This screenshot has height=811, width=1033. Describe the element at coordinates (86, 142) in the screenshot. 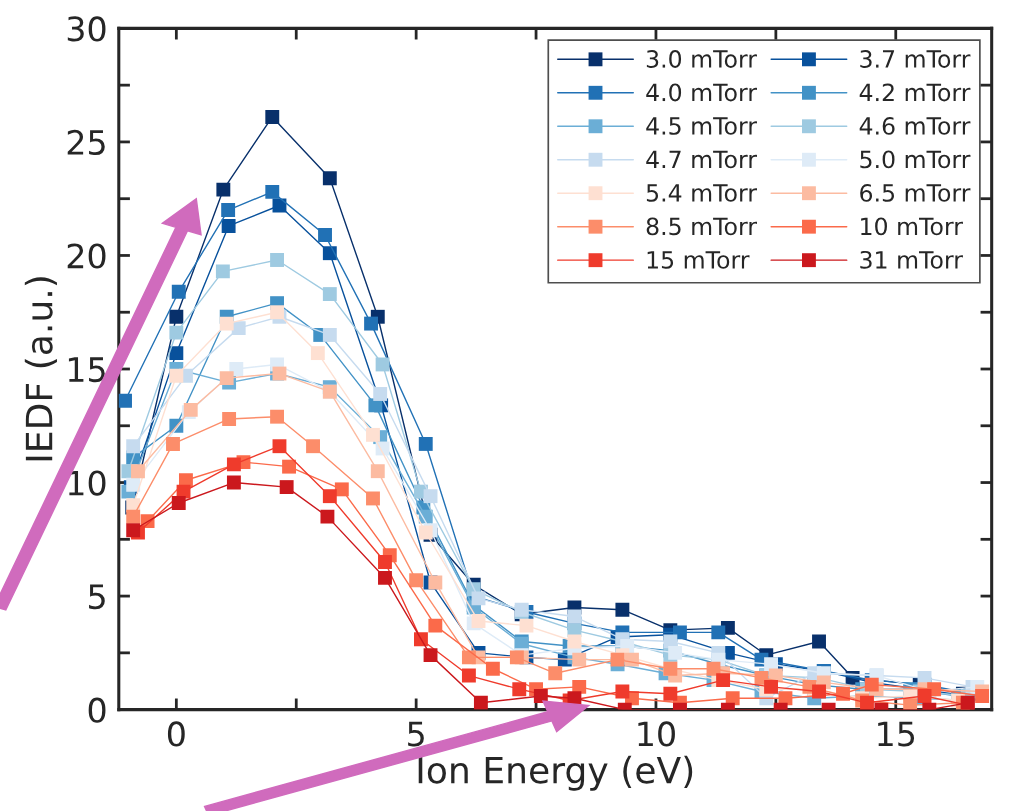

I see `y-tick-label: 25` at that location.